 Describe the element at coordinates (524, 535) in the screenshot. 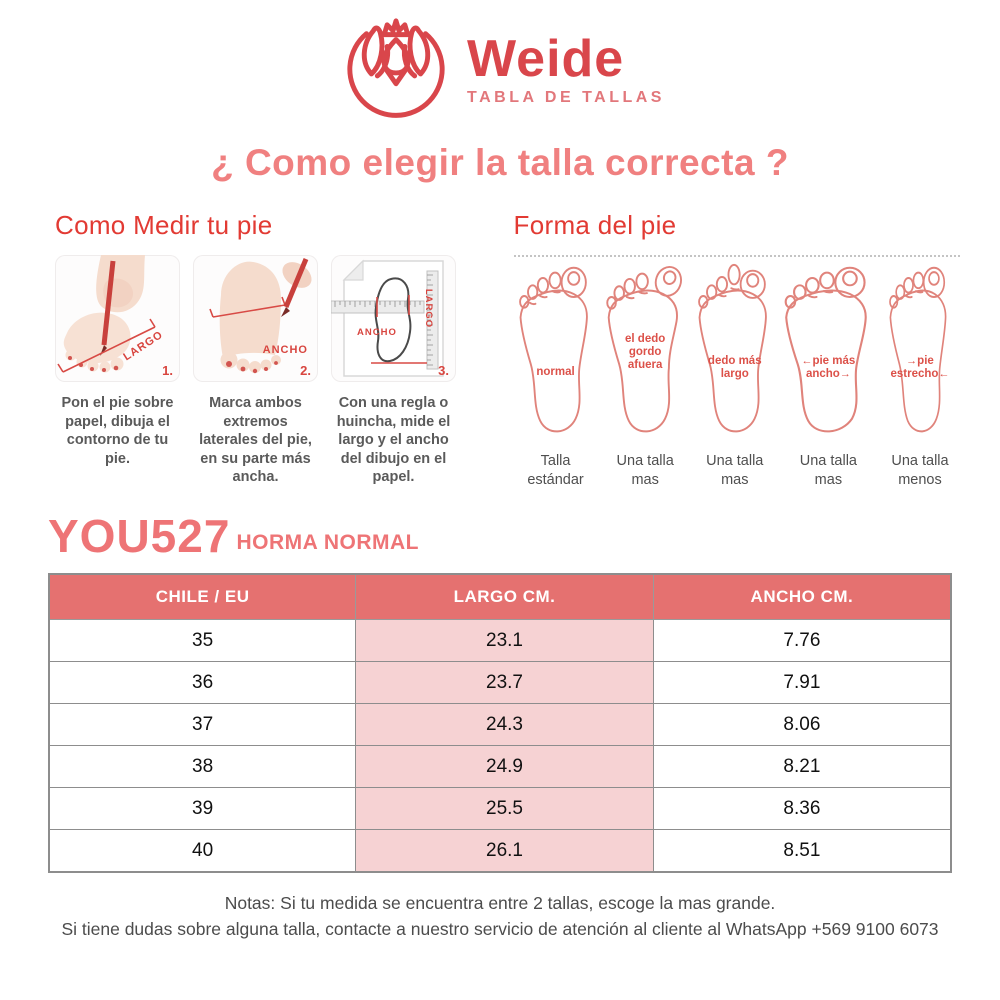

I see `product-heading: YOU527 HORMA NORMAL` at that location.